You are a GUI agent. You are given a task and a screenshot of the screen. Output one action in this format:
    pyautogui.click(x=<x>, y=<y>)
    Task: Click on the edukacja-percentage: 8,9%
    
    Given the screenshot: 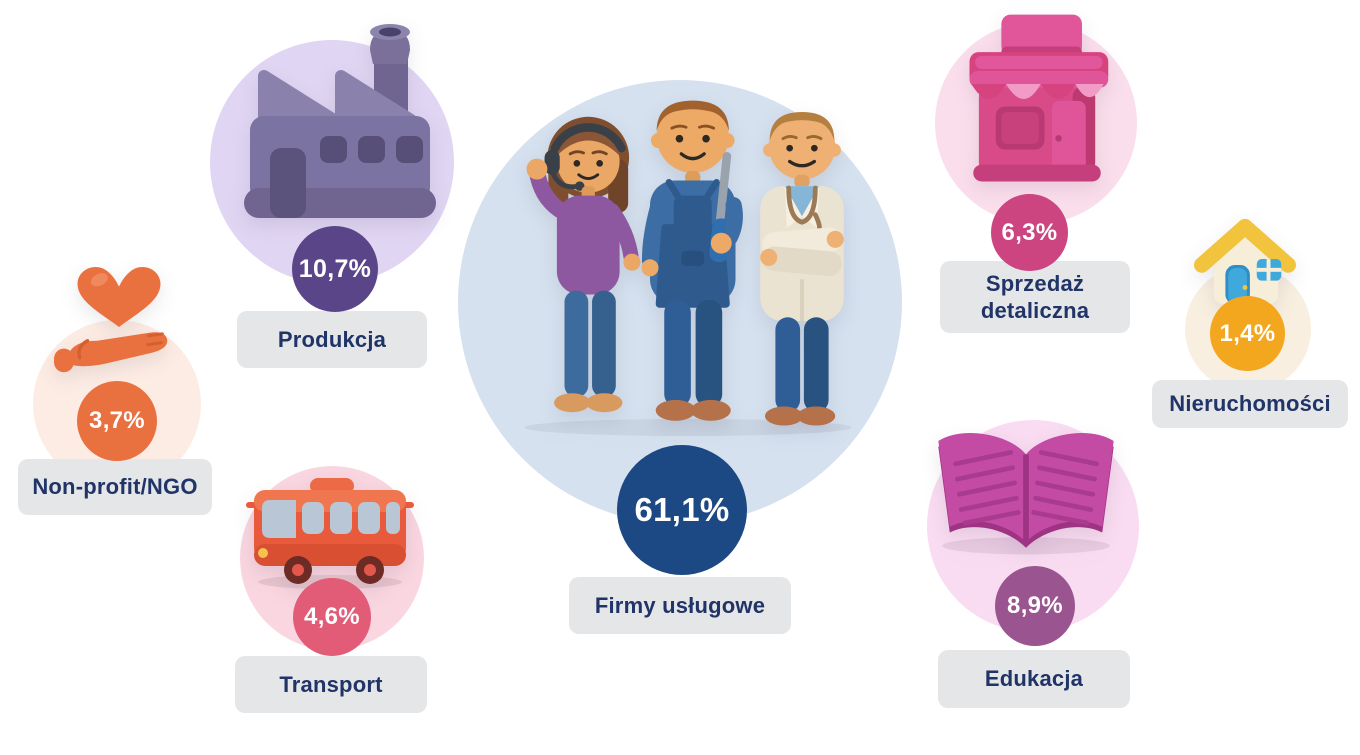 What is the action you would take?
    pyautogui.click(x=1035, y=605)
    